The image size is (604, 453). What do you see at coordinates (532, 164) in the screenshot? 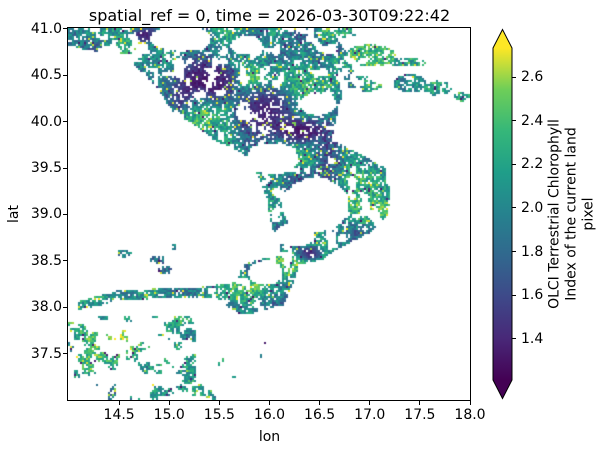
I see `colorbar-tick-label: 2.2` at bounding box center [532, 164].